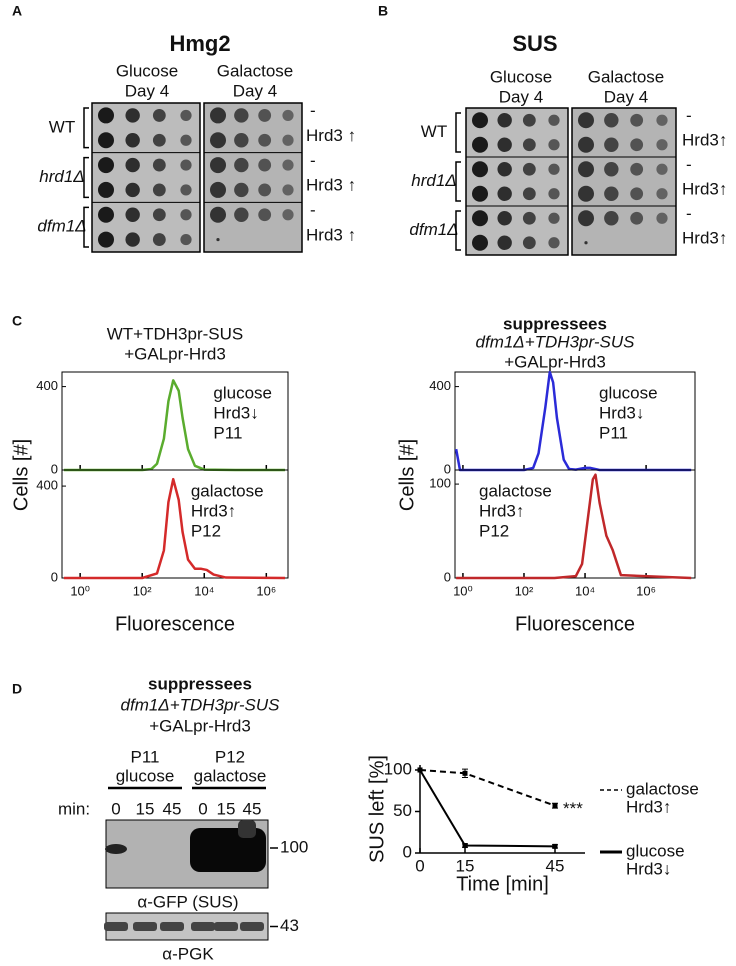  What do you see at coordinates (294, 846) in the screenshot?
I see `marker-label: 100` at bounding box center [294, 846].